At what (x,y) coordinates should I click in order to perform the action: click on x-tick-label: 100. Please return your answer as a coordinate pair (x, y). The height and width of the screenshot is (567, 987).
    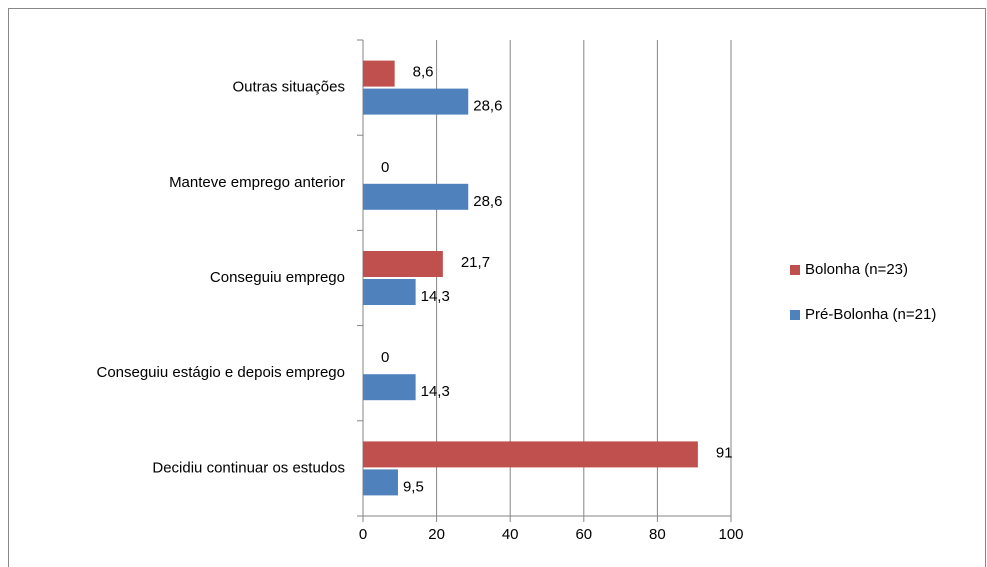
    Looking at the image, I should click on (730, 534).